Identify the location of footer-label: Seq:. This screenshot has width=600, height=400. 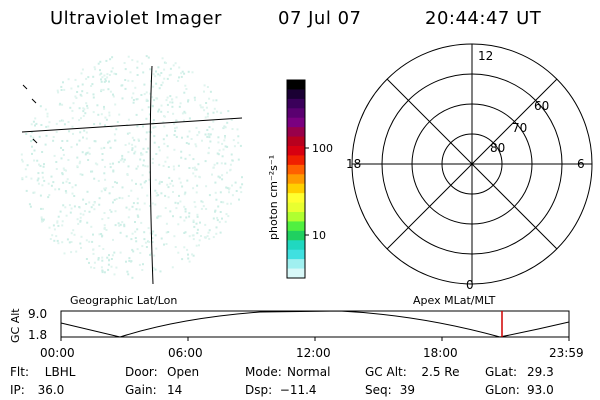
(378, 390).